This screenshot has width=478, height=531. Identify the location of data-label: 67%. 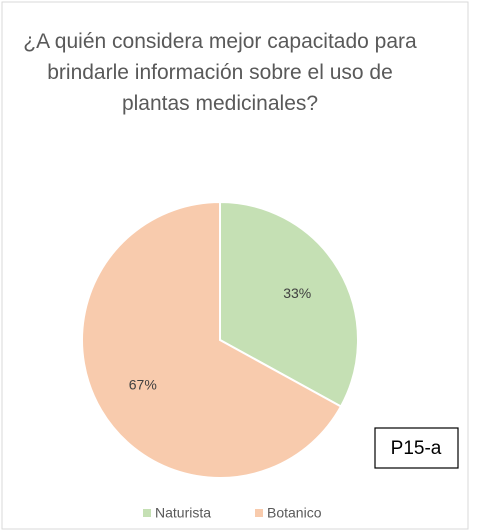
(143, 384).